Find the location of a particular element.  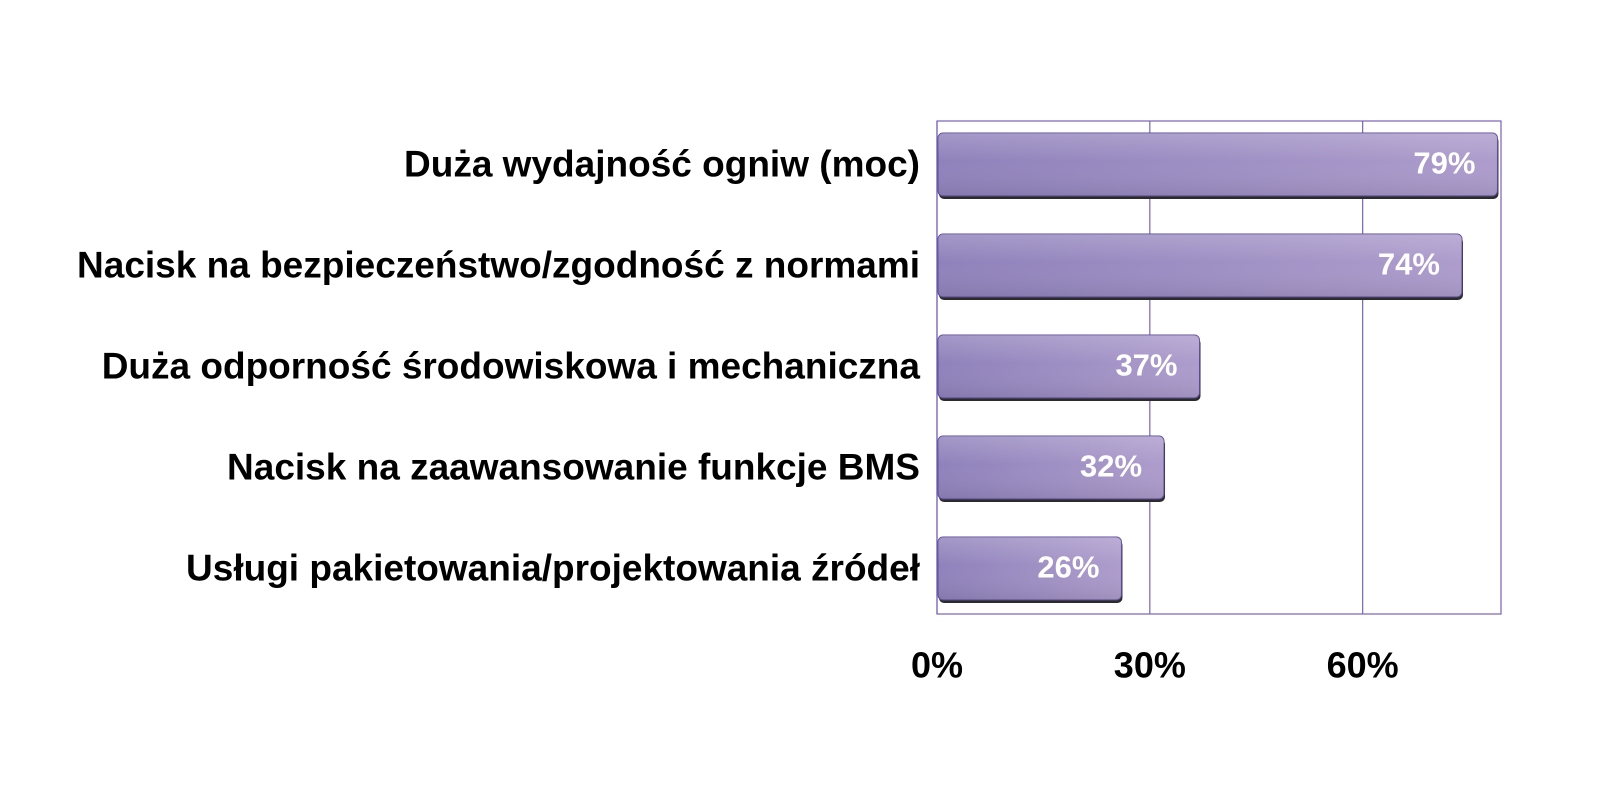

x-tick-label: 30% is located at coordinates (1150, 665).